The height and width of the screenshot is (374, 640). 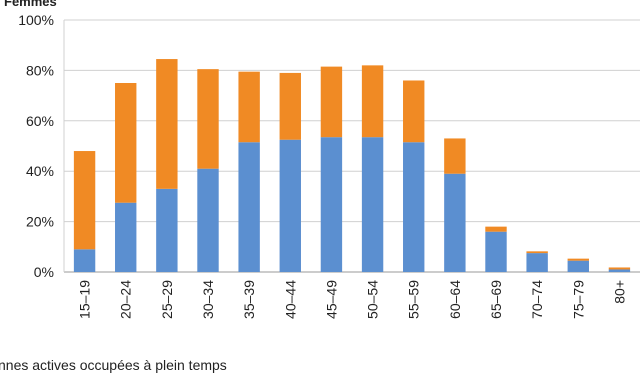 I want to click on x-tick-label: 80+, so click(x=619, y=292).